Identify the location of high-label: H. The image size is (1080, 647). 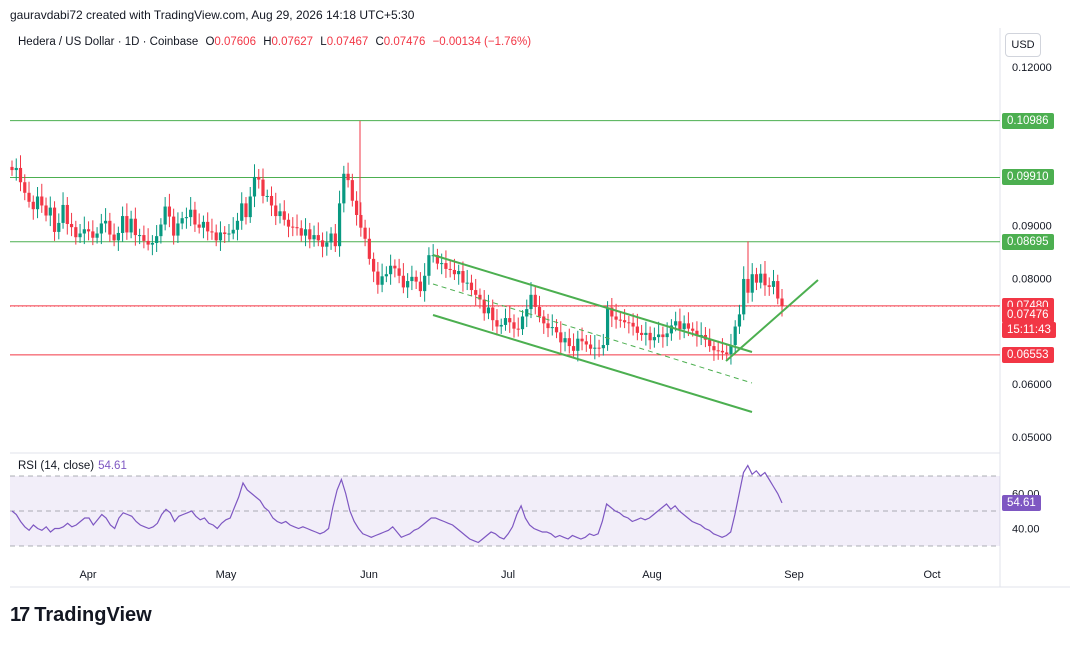
(267, 42).